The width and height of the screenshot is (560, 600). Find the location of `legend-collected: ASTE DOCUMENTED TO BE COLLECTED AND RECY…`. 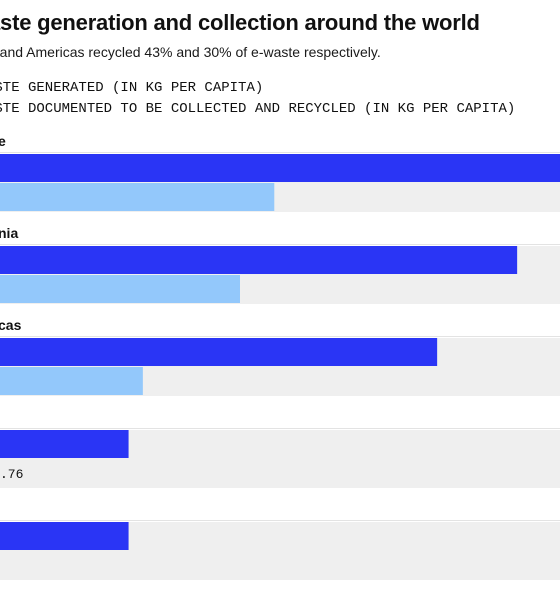

legend-collected: ASTE DOCUMENTED TO BE COLLECTED AND RECY… is located at coordinates (258, 109).